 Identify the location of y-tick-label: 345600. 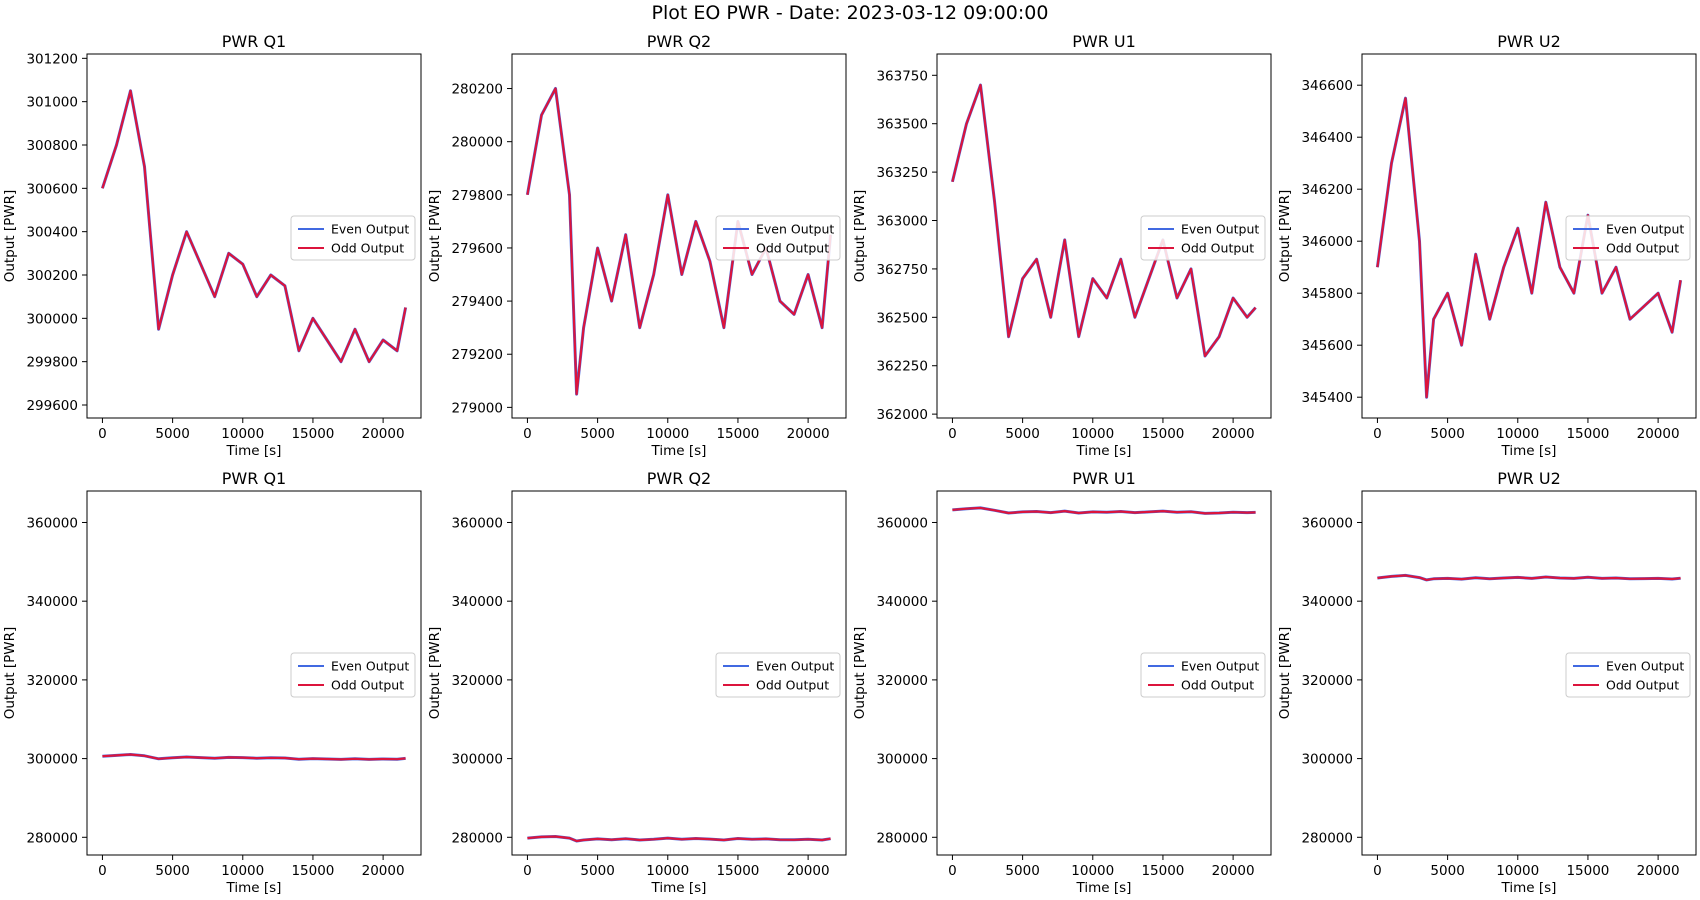
(1327, 346).